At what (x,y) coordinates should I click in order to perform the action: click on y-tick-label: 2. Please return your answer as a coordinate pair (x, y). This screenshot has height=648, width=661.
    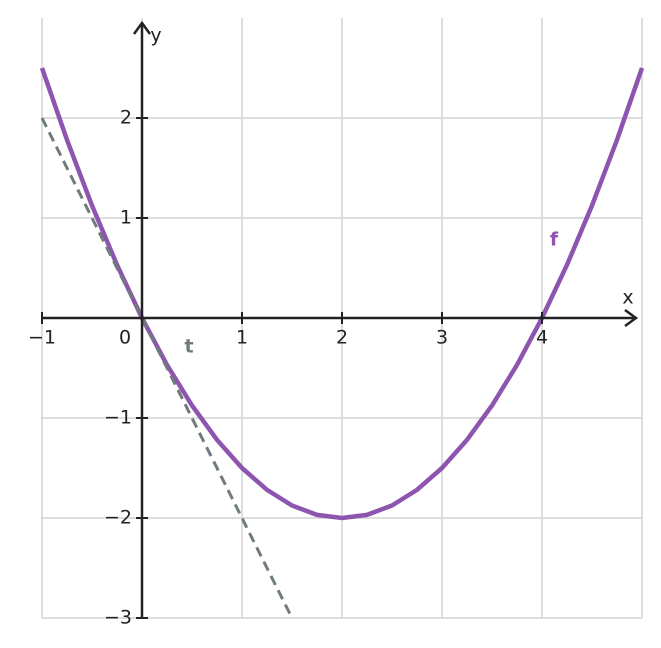
    Looking at the image, I should click on (126, 118).